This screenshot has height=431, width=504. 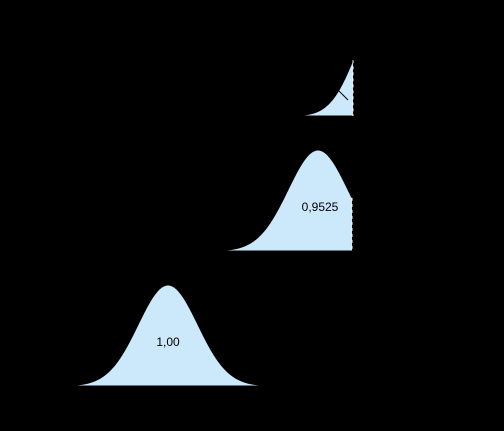 I want to click on tail-marker, so click(x=343, y=95).